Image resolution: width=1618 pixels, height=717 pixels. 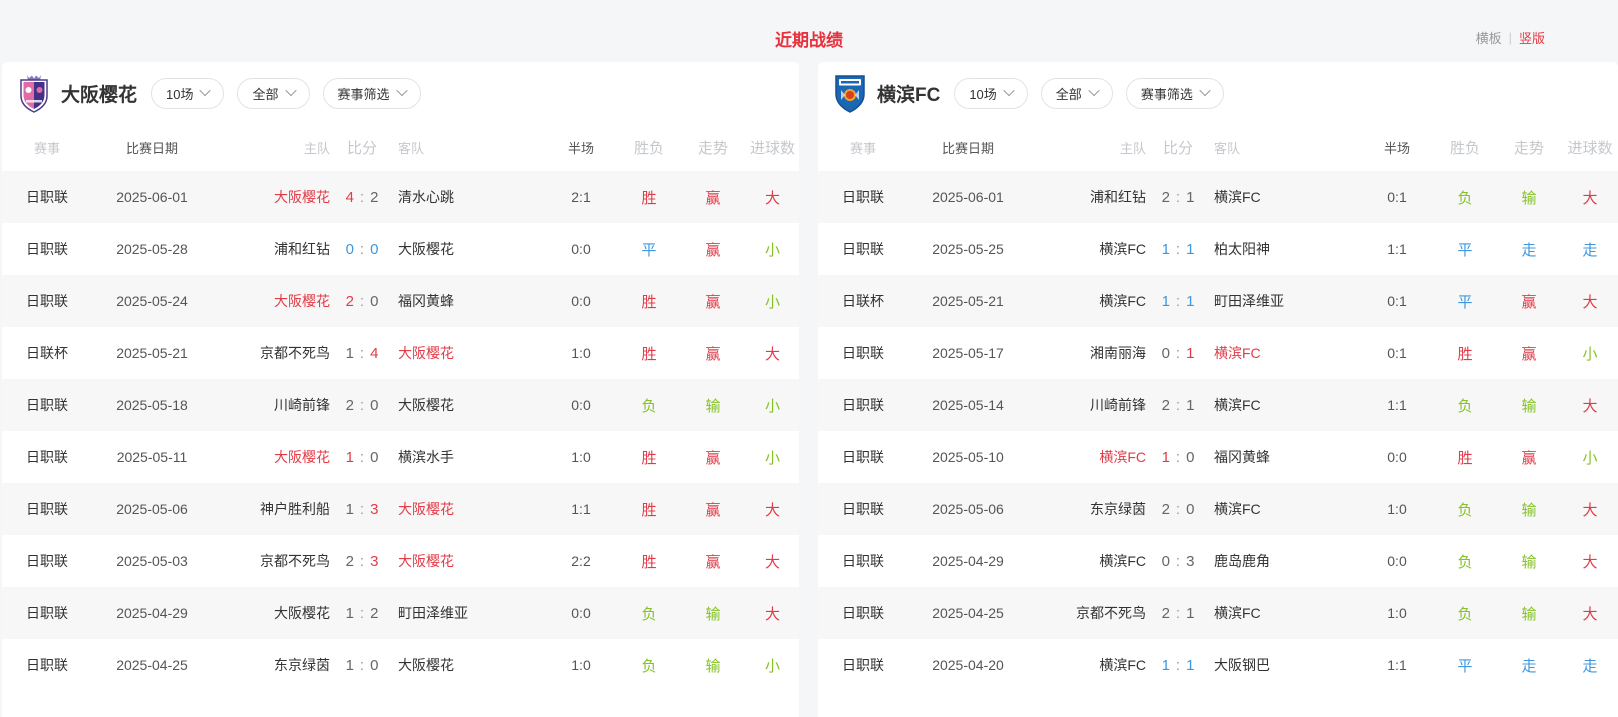 What do you see at coordinates (1218, 147) in the screenshot?
I see `table-header-row: 赛事 比赛日期 主队 比分 客队 半场 胜负 走势 进球数` at bounding box center [1218, 147].